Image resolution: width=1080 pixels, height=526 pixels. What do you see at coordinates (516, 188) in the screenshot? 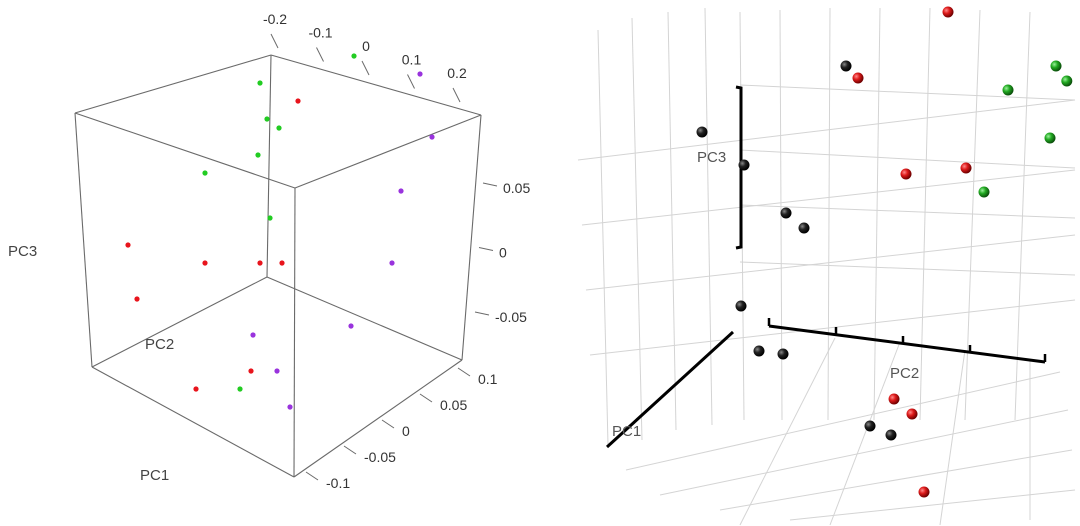
I see `right-tick-label: 0.05` at bounding box center [516, 188].